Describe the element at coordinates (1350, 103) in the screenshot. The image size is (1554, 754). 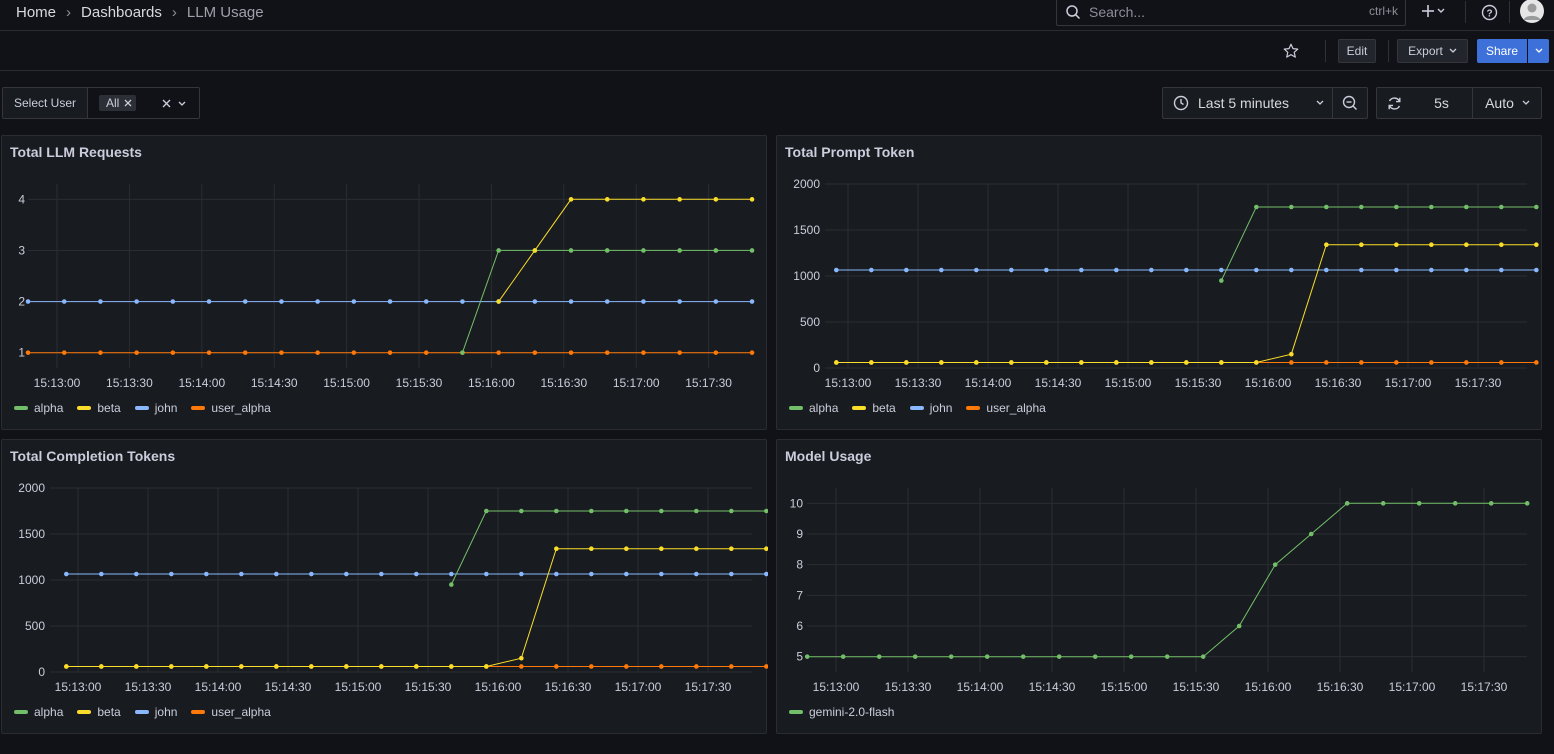
I see `zoom-out-button` at that location.